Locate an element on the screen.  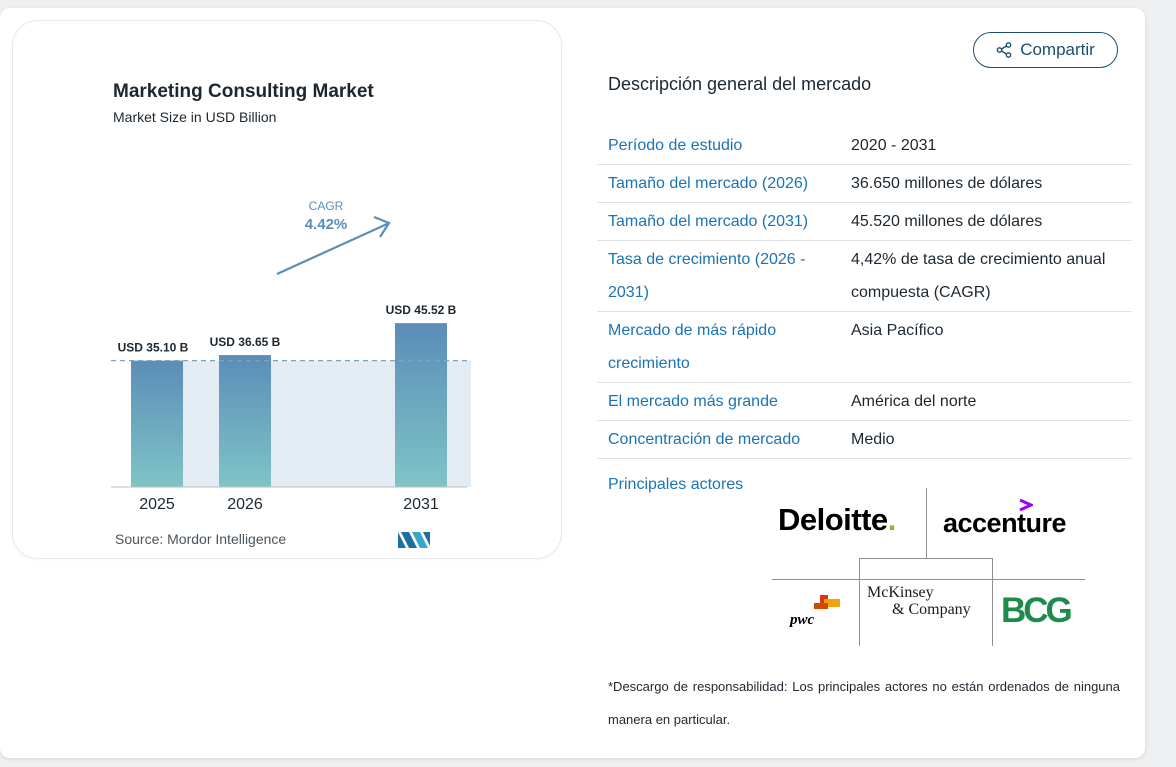
x-tick-label: 2025 is located at coordinates (157, 504).